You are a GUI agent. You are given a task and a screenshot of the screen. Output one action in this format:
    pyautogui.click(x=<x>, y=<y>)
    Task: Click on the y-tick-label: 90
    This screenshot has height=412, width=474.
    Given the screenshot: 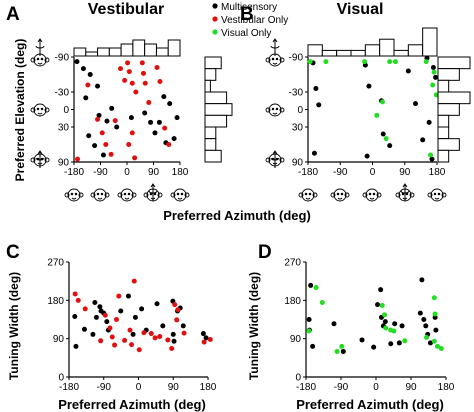 What is the action you would take?
    pyautogui.click(x=59, y=339)
    